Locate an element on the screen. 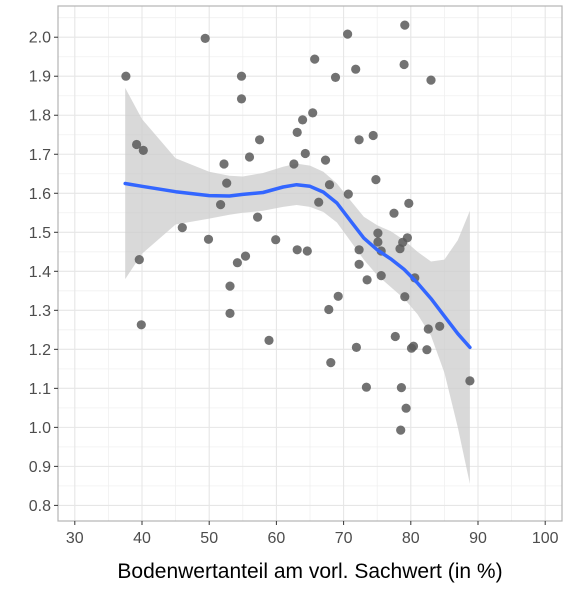 The image size is (567, 590). y-tick-label: 0.8 is located at coordinates (40, 506).